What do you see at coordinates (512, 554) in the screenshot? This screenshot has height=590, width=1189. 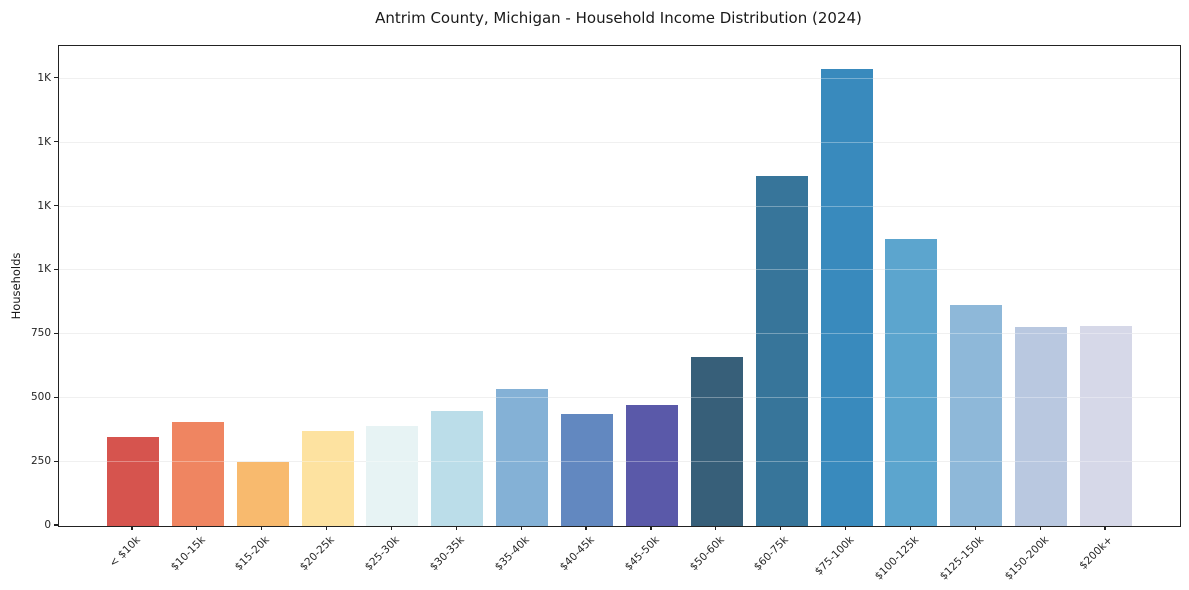 I see `x-tick-label: $35-40k` at bounding box center [512, 554].